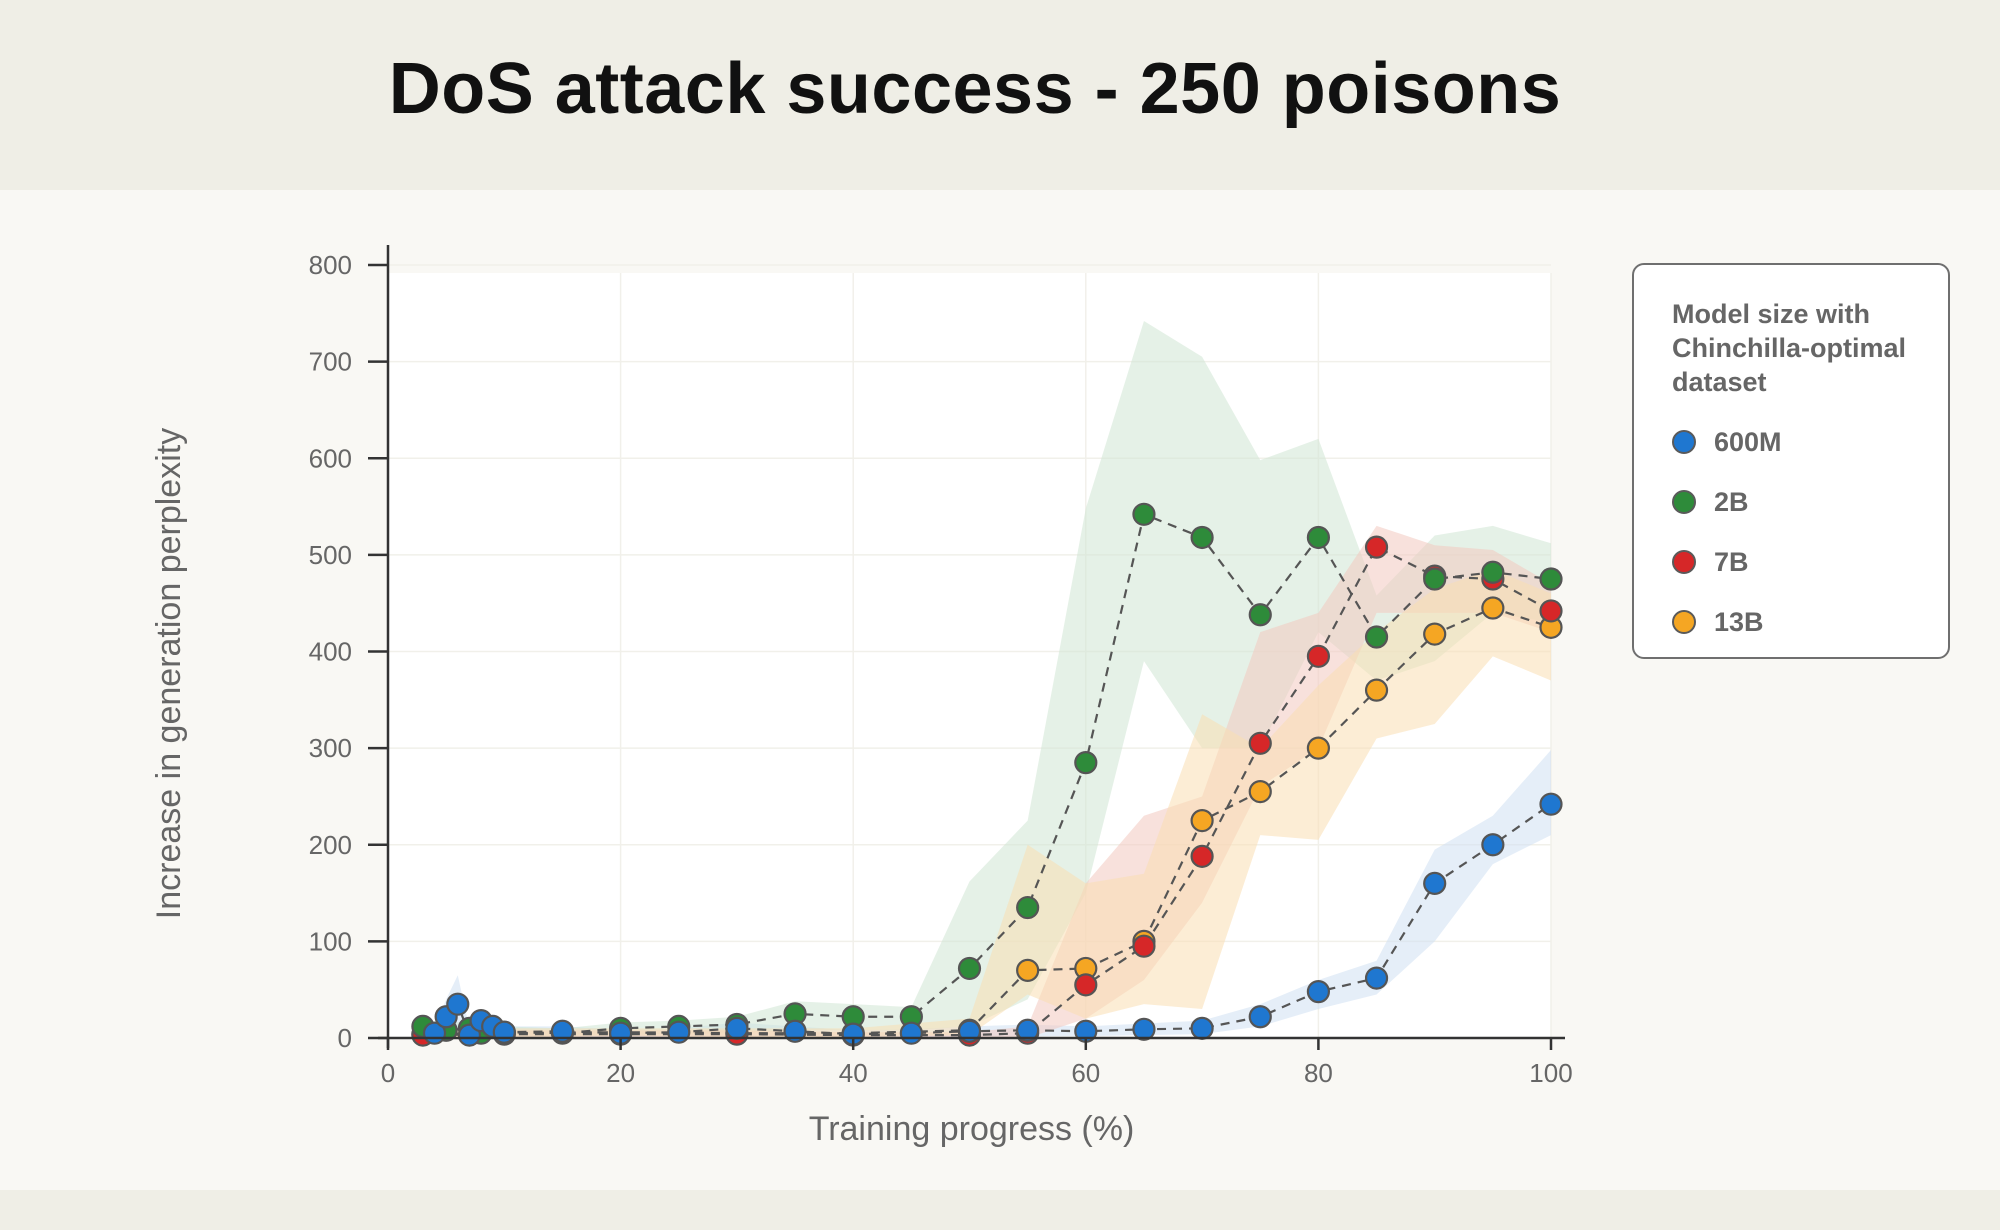 Image resolution: width=2000 pixels, height=1230 pixels. I want to click on legend-label-7b: 7B, so click(1731, 561).